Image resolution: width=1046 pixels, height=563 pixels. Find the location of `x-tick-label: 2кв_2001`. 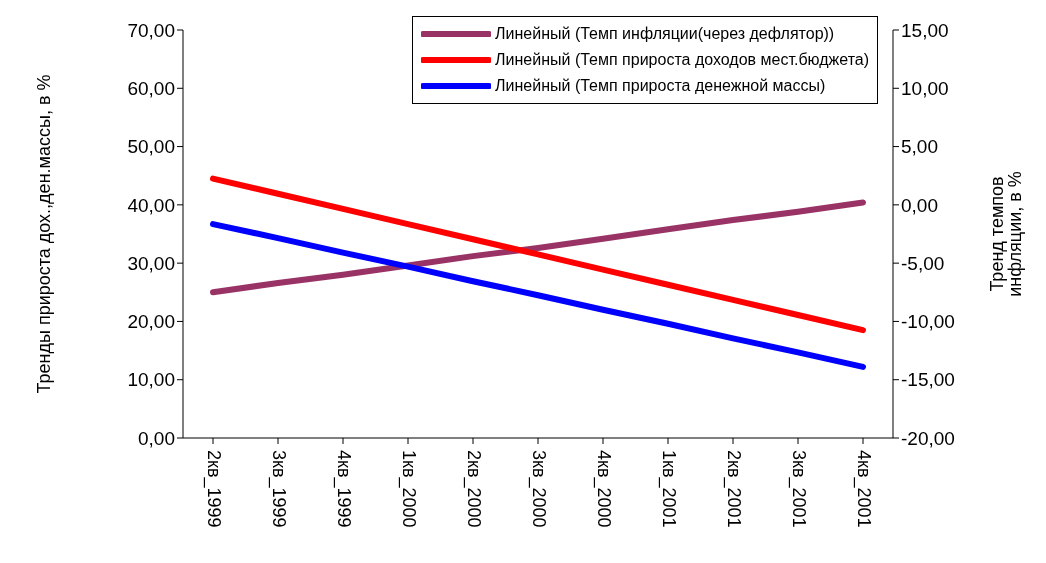

x-tick-label: 2кв_2001 is located at coordinates (734, 489).